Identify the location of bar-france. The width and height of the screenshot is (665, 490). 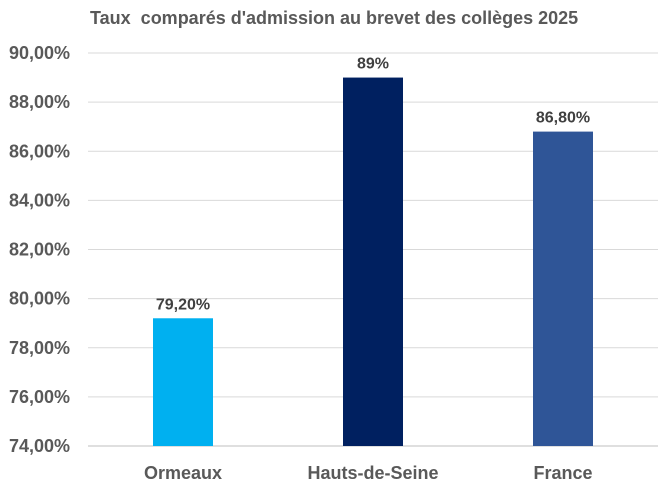
(563, 288).